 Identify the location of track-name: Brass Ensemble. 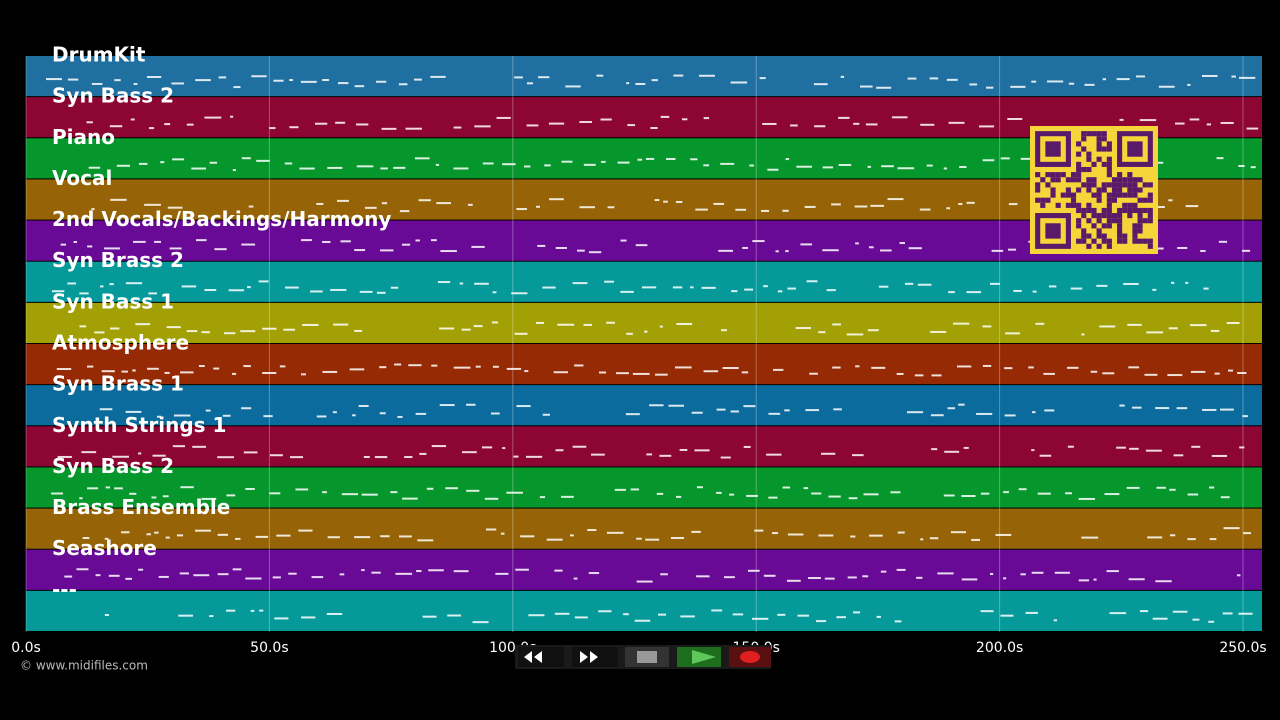
(141, 507).